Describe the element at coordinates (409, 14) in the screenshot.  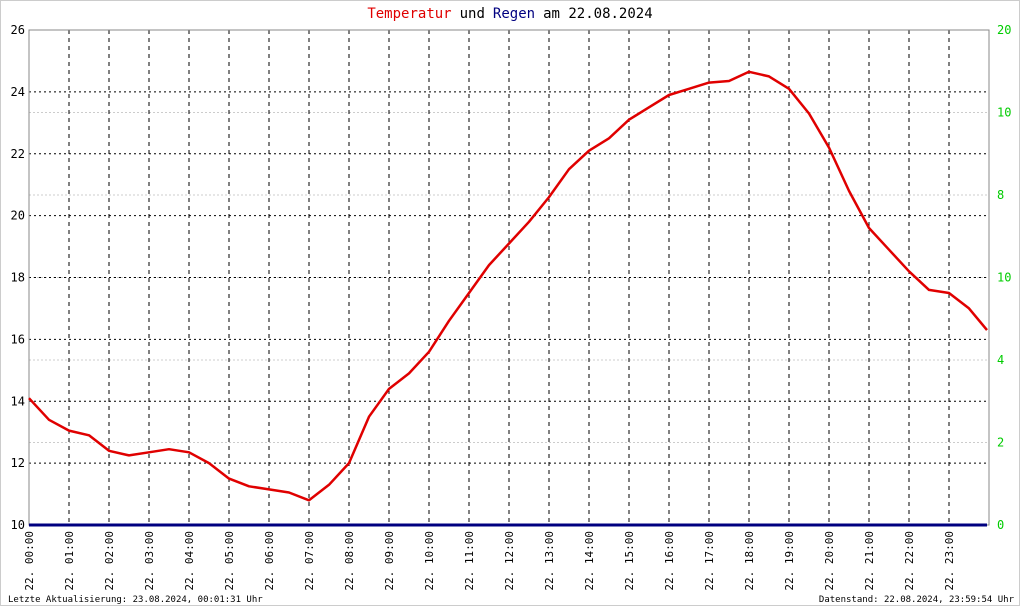
I see `title-part: Temperatur` at that location.